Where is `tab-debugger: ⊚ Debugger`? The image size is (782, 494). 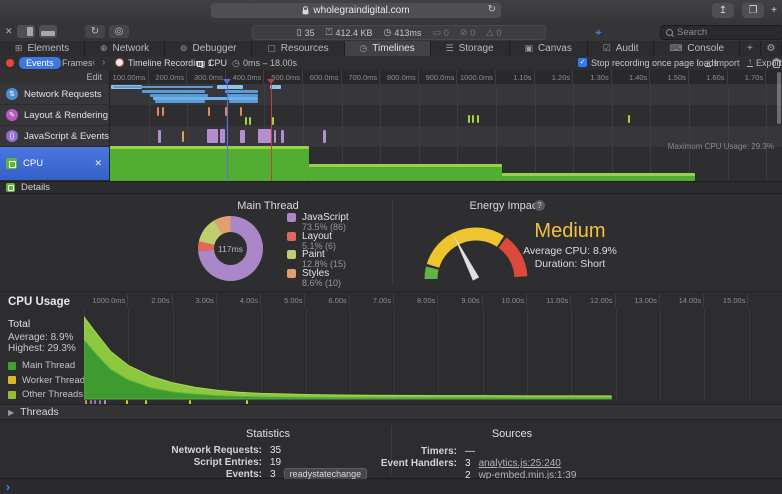
tab-debugger: ⊚ Debugger is located at coordinates (209, 48).